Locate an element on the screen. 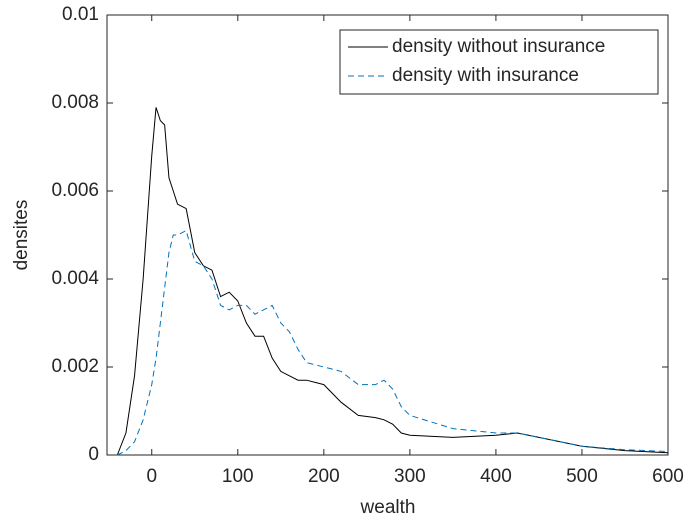 This screenshot has width=690, height=522. y-tick-label: 0.004 is located at coordinates (75, 278).